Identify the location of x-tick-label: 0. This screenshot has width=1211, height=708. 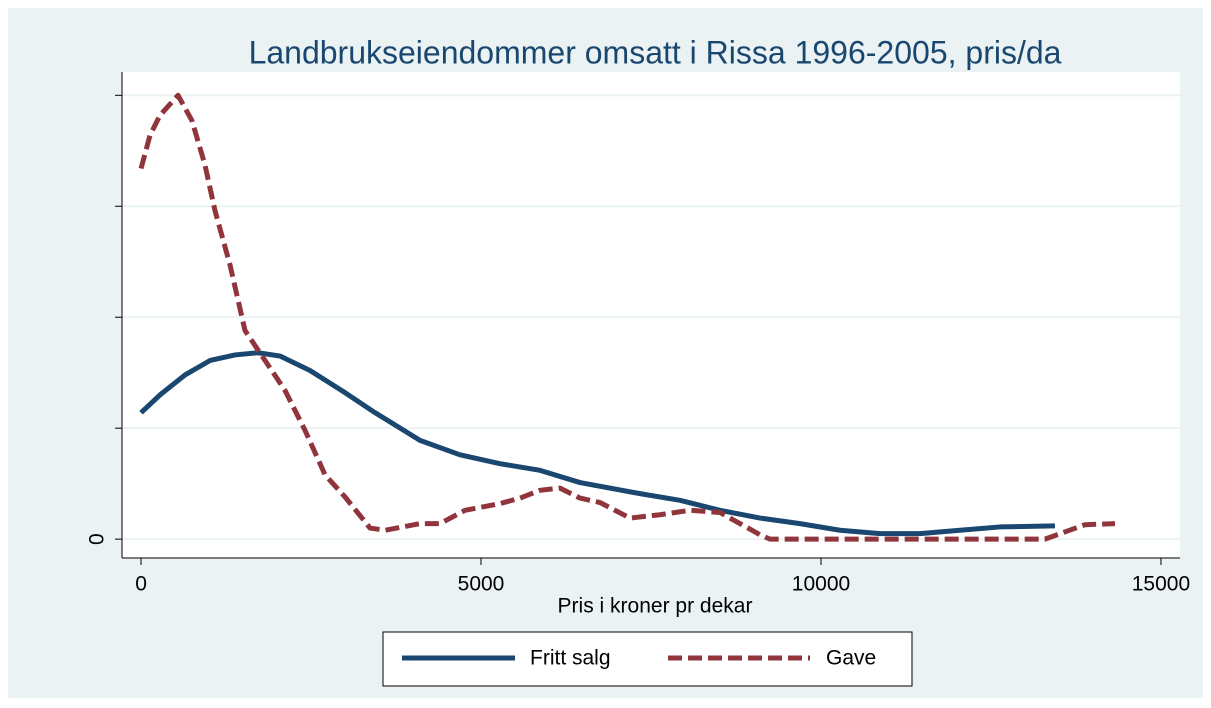
(141, 584).